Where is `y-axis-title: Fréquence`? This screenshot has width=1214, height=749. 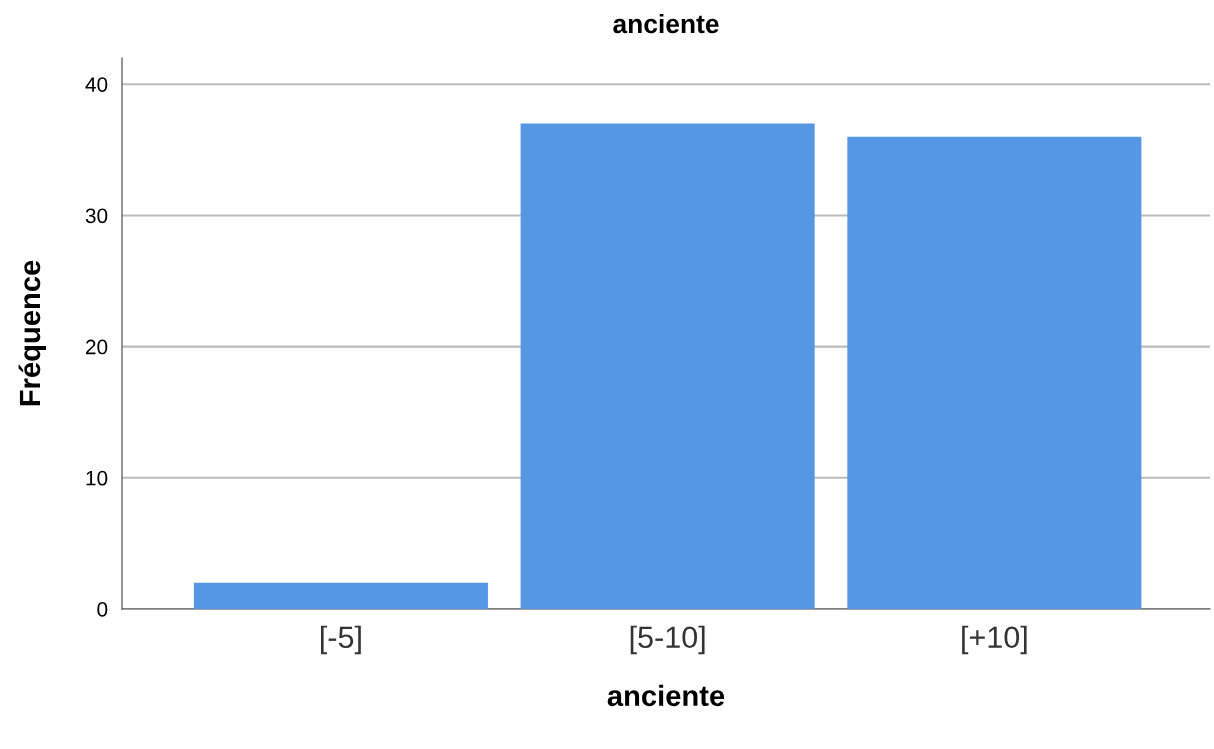 y-axis-title: Fréquence is located at coordinates (32, 333).